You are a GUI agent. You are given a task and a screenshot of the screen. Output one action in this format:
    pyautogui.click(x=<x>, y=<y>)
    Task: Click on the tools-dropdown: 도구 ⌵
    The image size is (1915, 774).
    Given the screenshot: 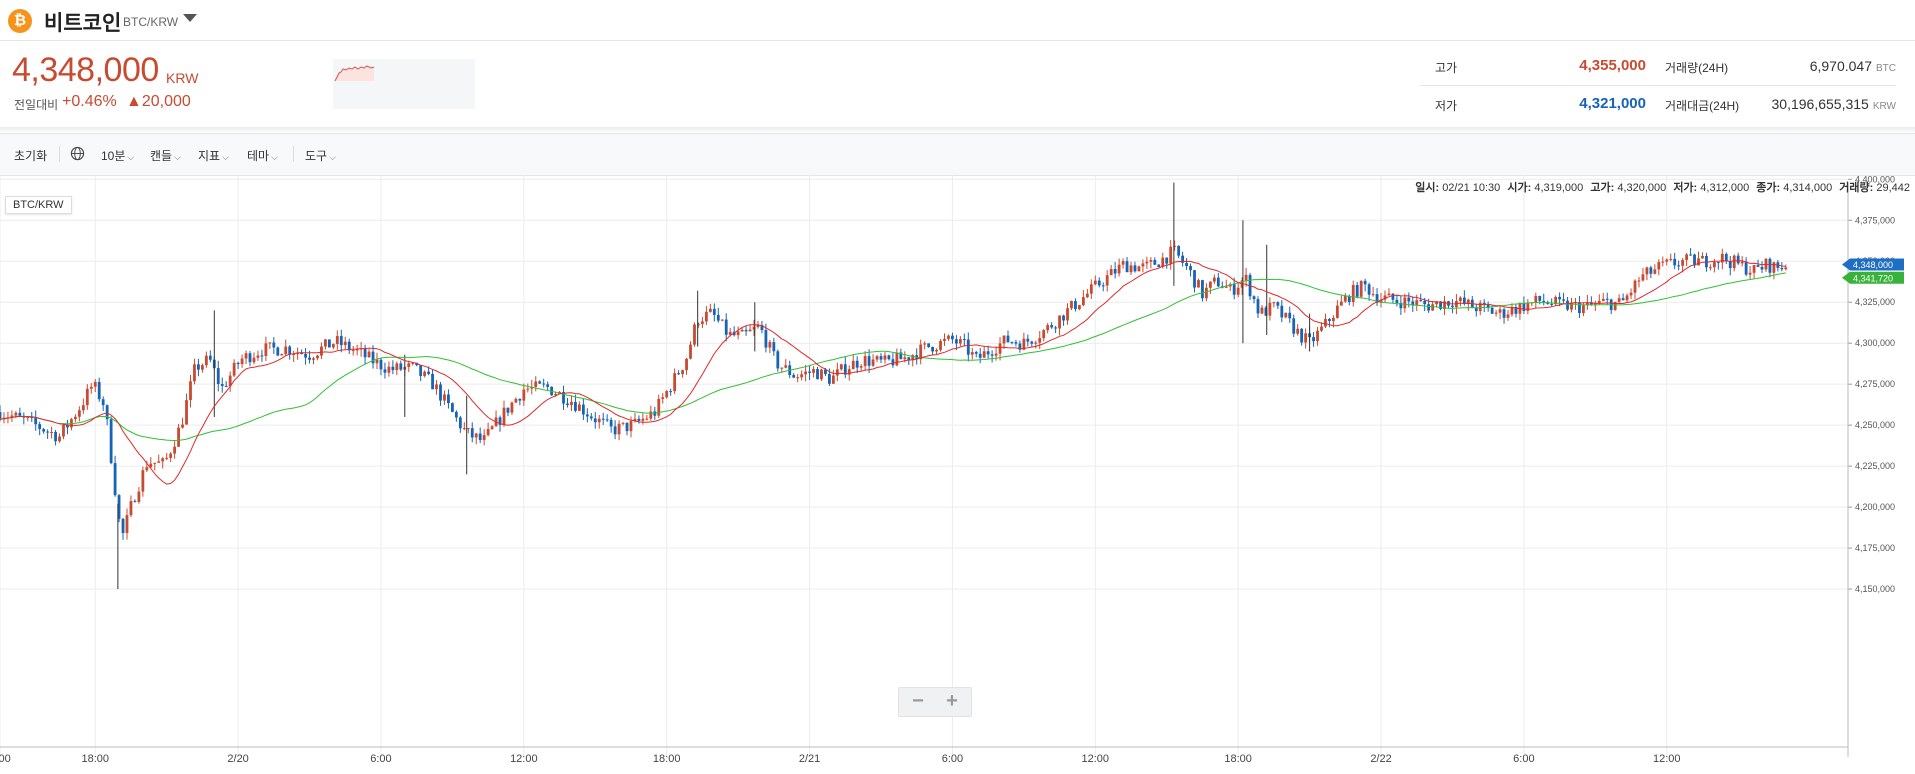 What is the action you would take?
    pyautogui.click(x=320, y=155)
    